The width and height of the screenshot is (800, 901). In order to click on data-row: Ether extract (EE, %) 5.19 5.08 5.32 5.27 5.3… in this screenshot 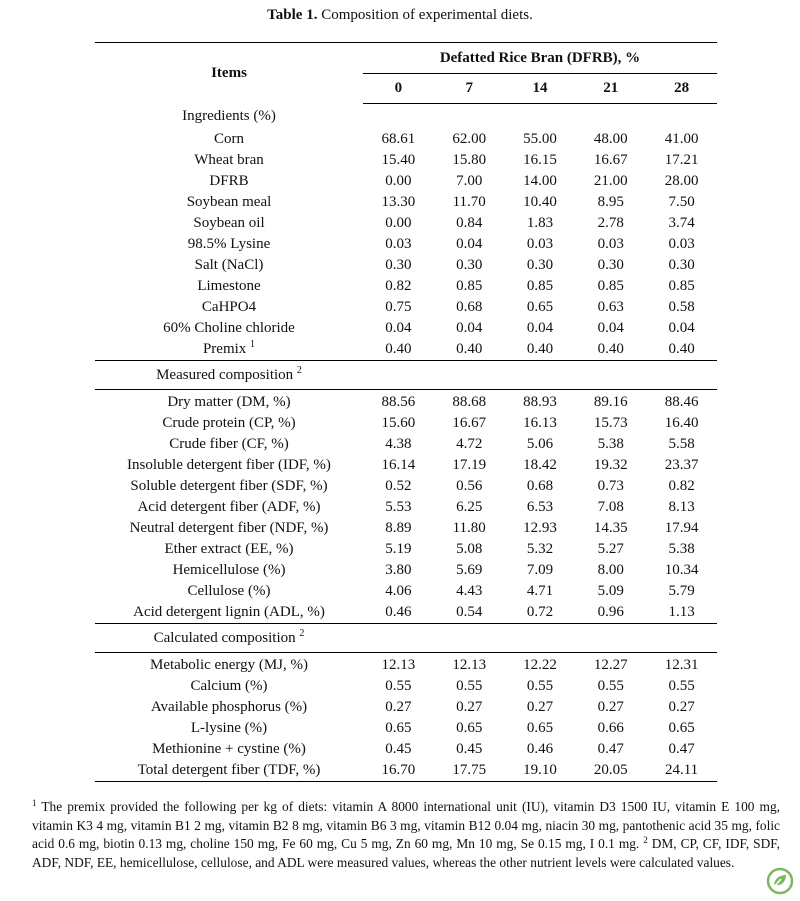, I will do `click(406, 549)`.